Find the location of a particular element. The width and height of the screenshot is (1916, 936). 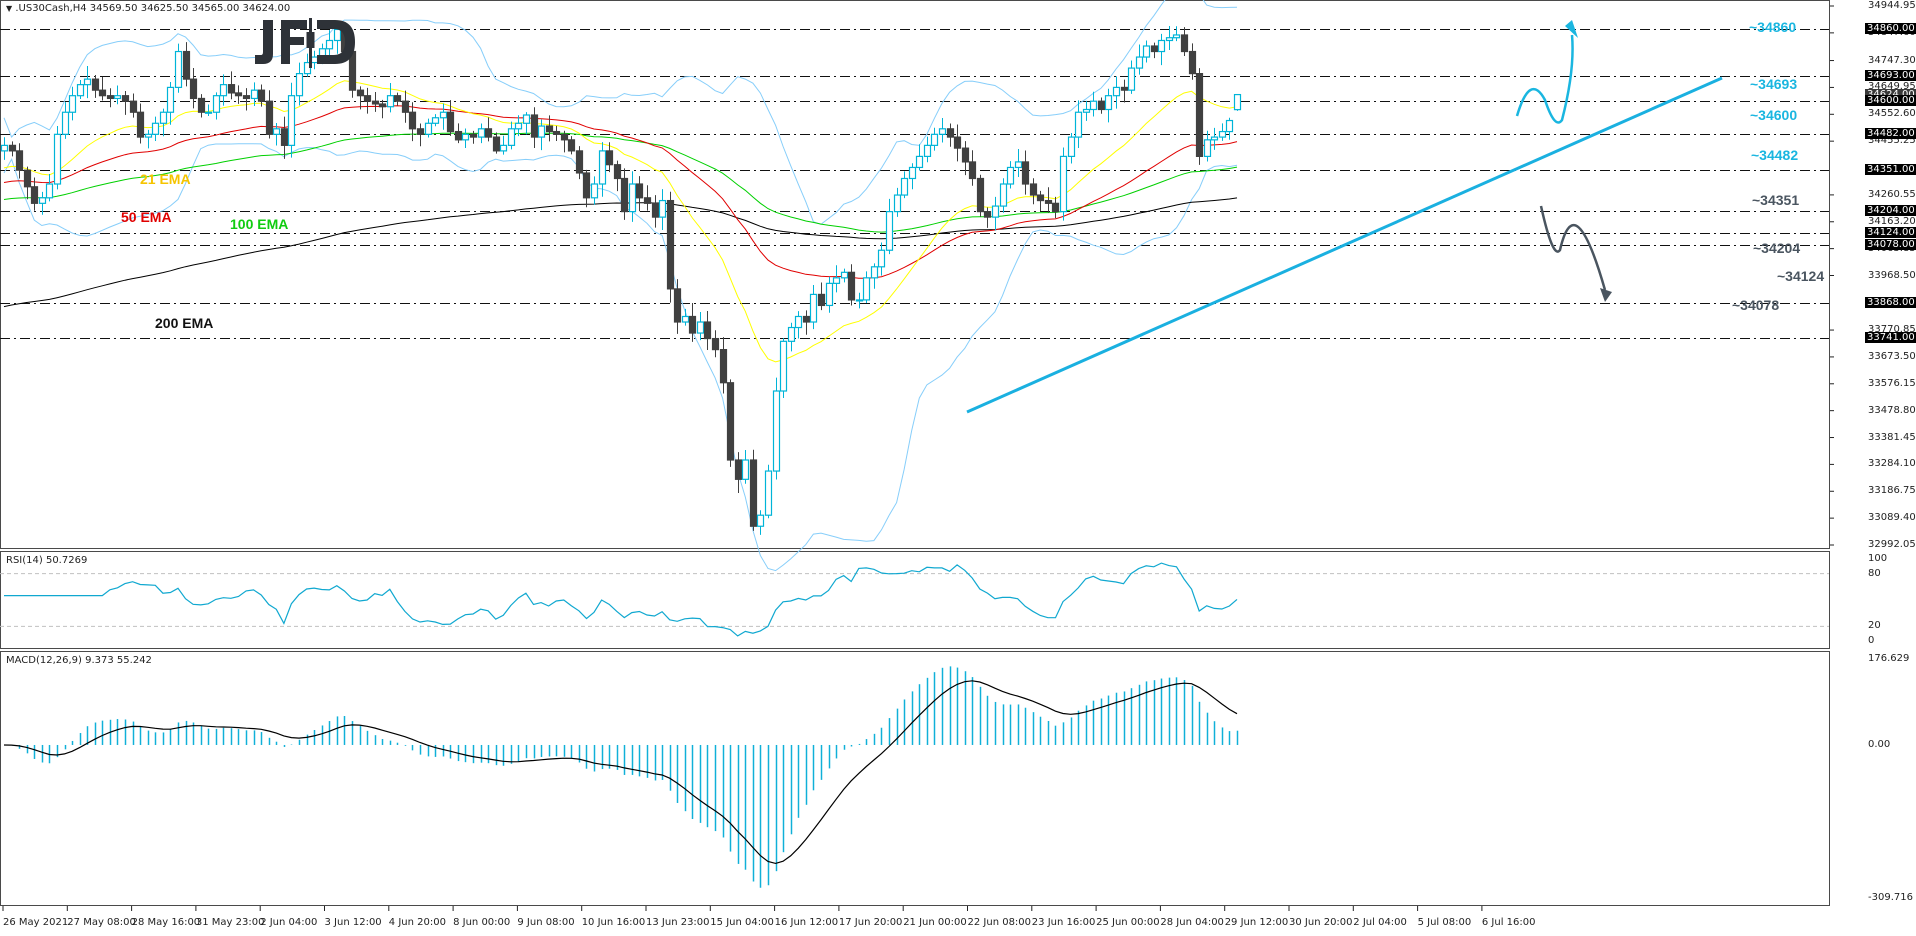

rsi-panel is located at coordinates (915, 600).